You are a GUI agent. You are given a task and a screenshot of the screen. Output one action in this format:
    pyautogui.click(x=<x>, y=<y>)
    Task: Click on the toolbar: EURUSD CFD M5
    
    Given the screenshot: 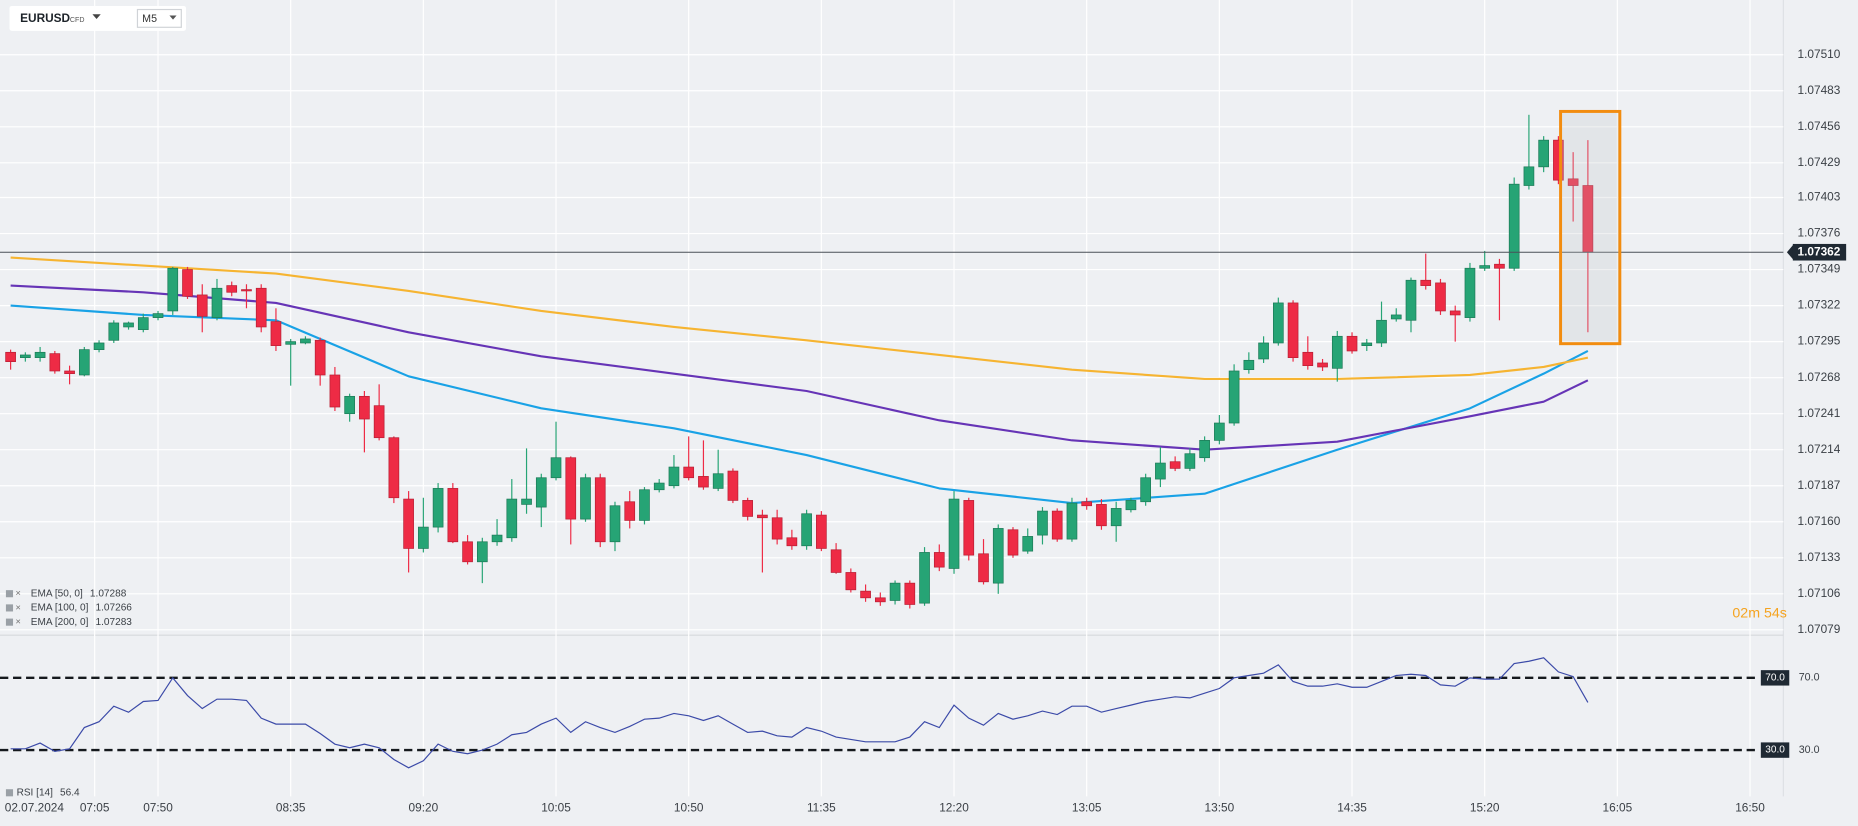 What is the action you would take?
    pyautogui.click(x=98, y=18)
    